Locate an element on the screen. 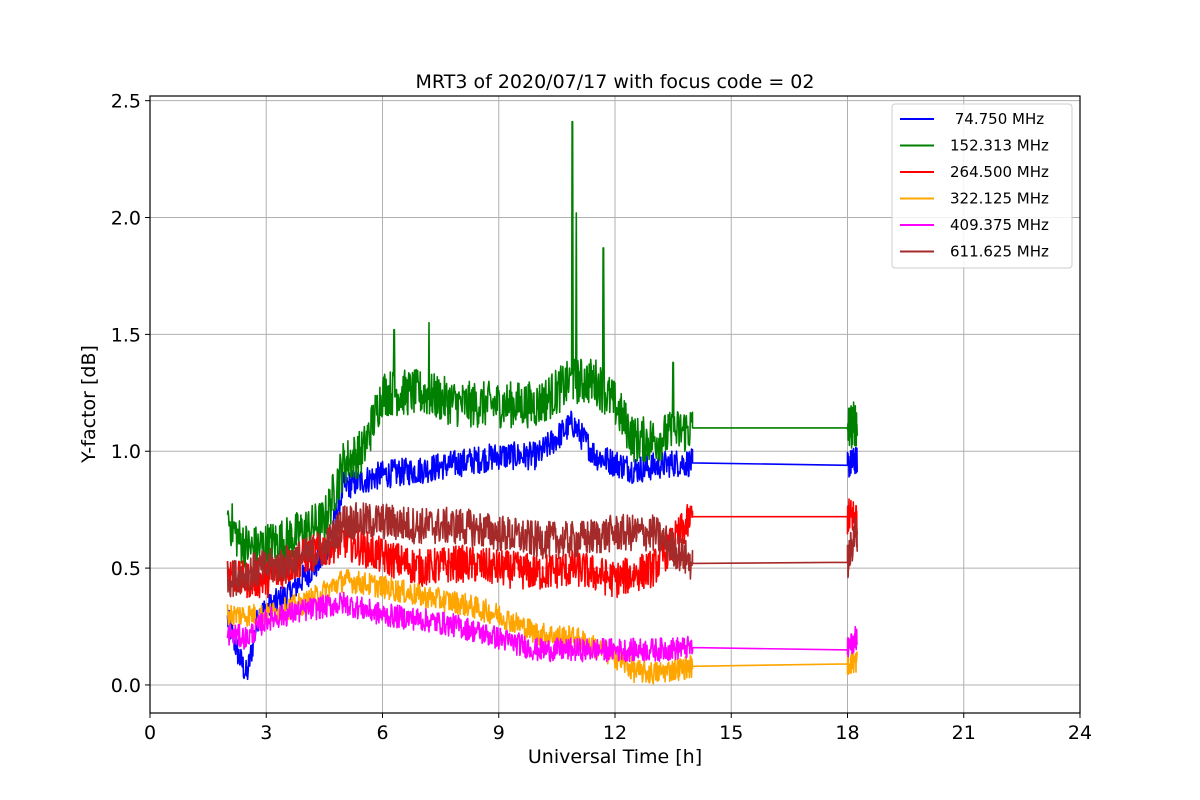 The width and height of the screenshot is (1200, 800). chart-title: MRT3 of 2020/07/17 with focus code = 02 is located at coordinates (615, 82).